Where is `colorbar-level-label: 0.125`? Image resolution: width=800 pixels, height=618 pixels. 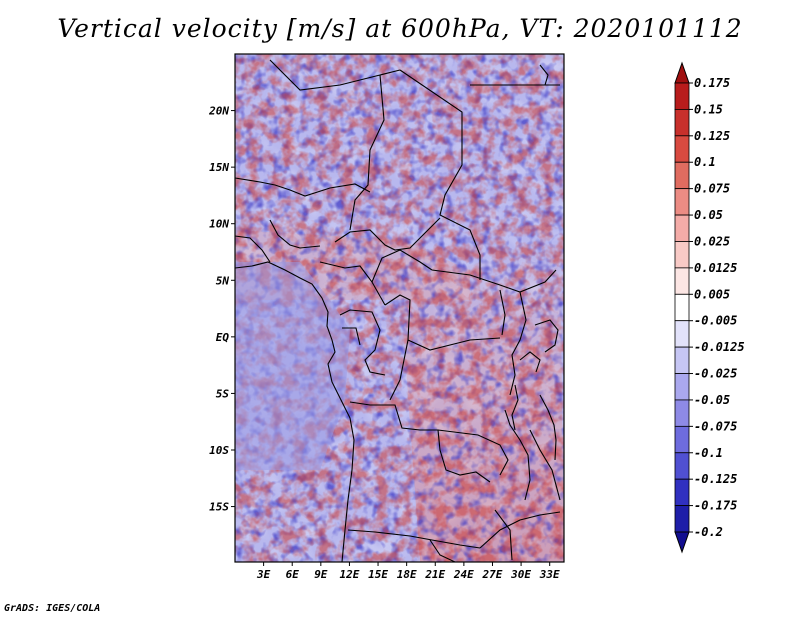
colorbar-level-label: 0.125 is located at coordinates (712, 136).